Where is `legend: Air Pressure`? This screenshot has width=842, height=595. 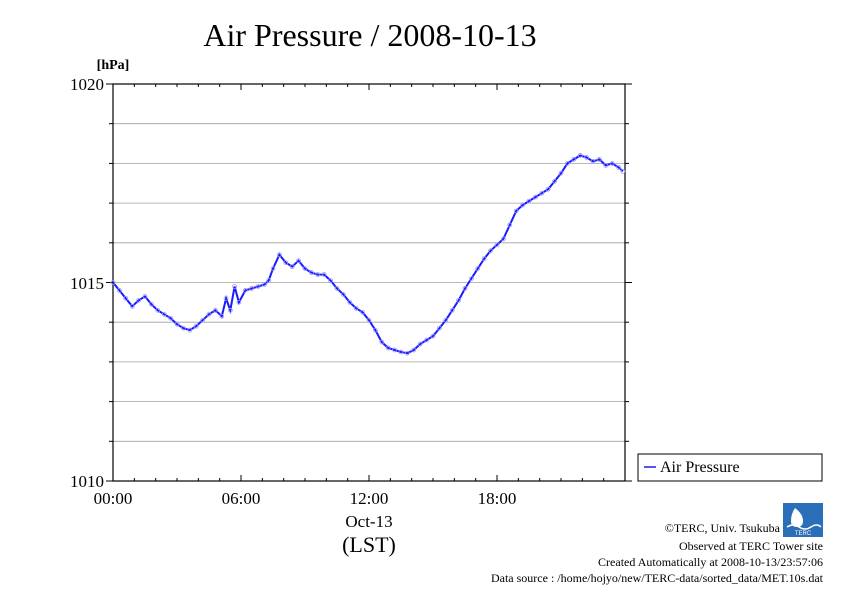
legend: Air Pressure is located at coordinates (730, 467).